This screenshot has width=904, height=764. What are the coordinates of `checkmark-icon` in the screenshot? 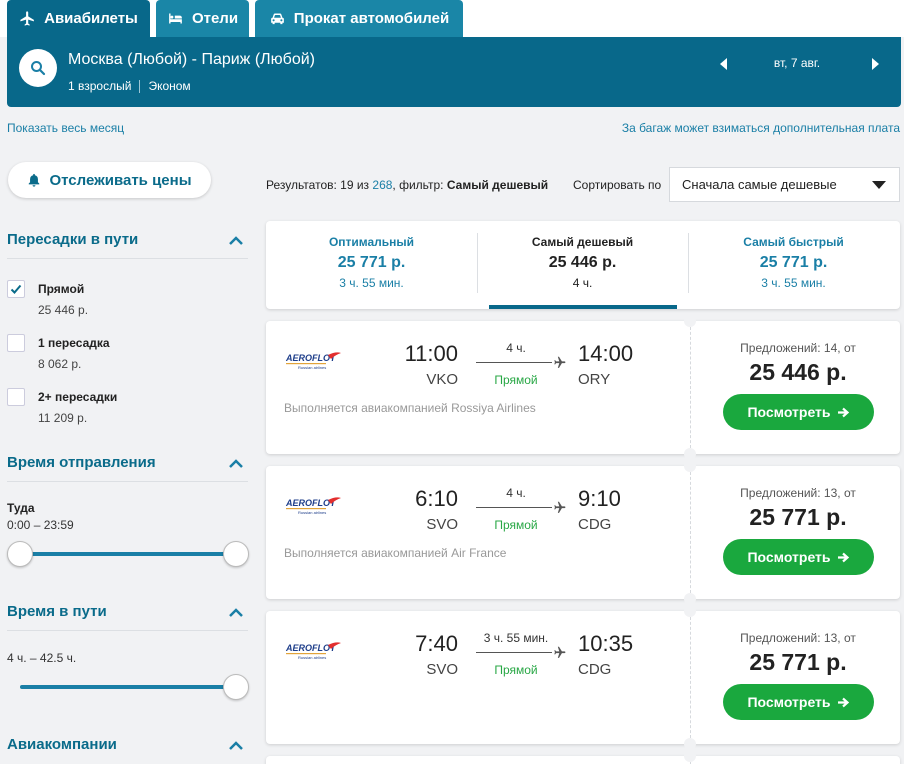 It's located at (16, 289).